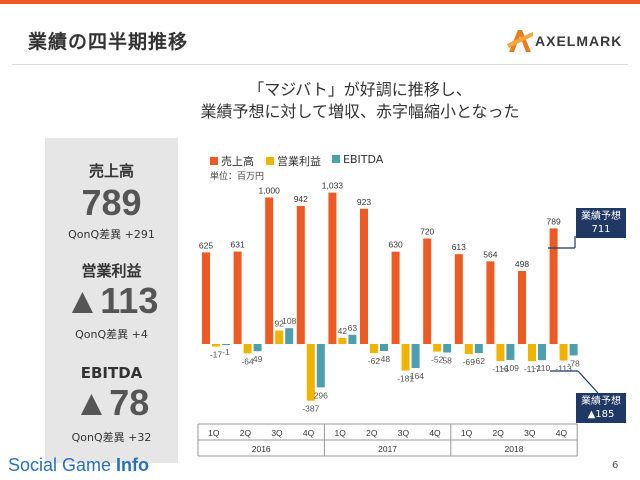 The height and width of the screenshot is (480, 640). I want to click on legend-label-ebitda: EBITDA, so click(363, 159).